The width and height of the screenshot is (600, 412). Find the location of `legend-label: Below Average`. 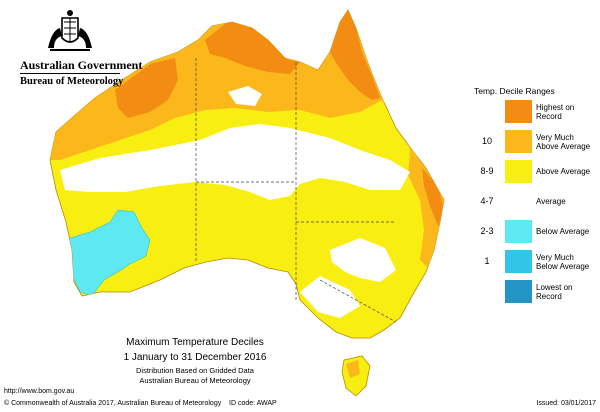

legend-label: Below Average is located at coordinates (563, 231).